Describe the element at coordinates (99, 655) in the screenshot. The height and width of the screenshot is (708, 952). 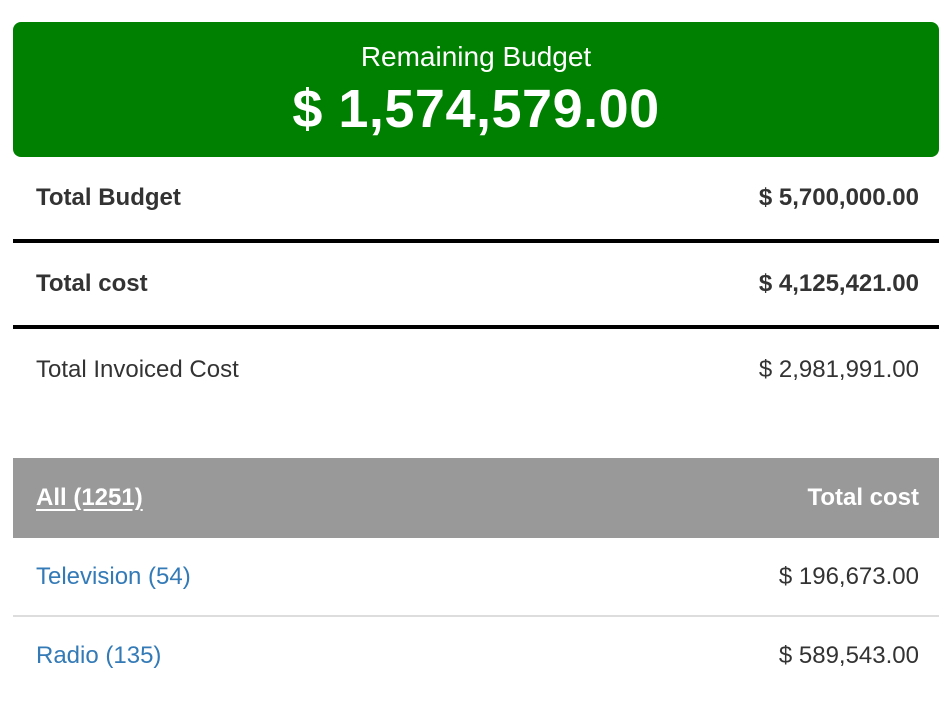
I see `radio-category-link: Radio (135)` at that location.